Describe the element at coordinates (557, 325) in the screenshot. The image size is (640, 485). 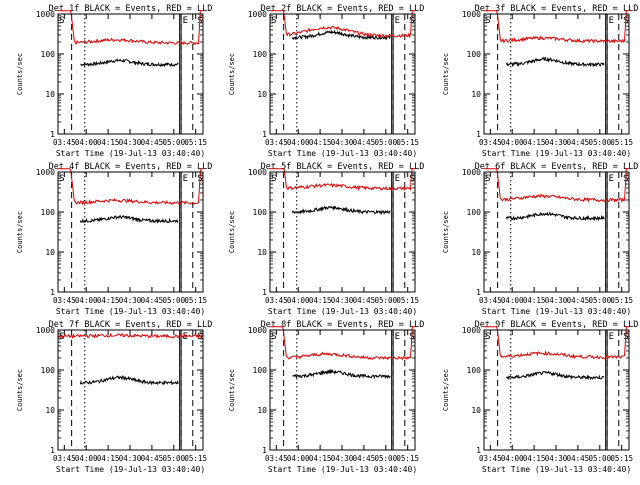
I see `panel-title: Det 9f BLACK = Events, RED = LLD` at that location.